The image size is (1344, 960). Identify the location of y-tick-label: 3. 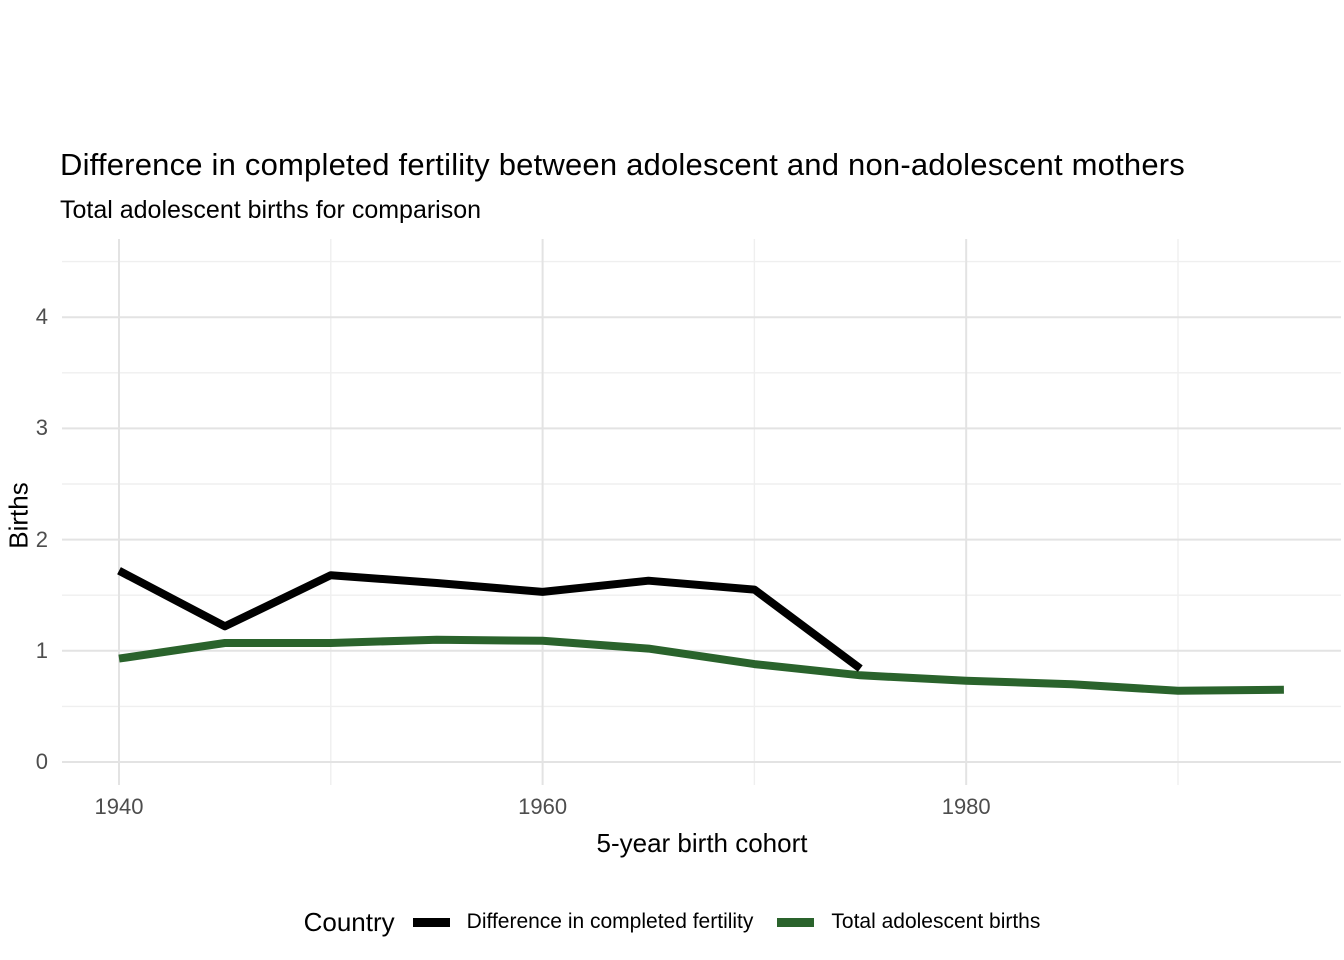
(41, 428).